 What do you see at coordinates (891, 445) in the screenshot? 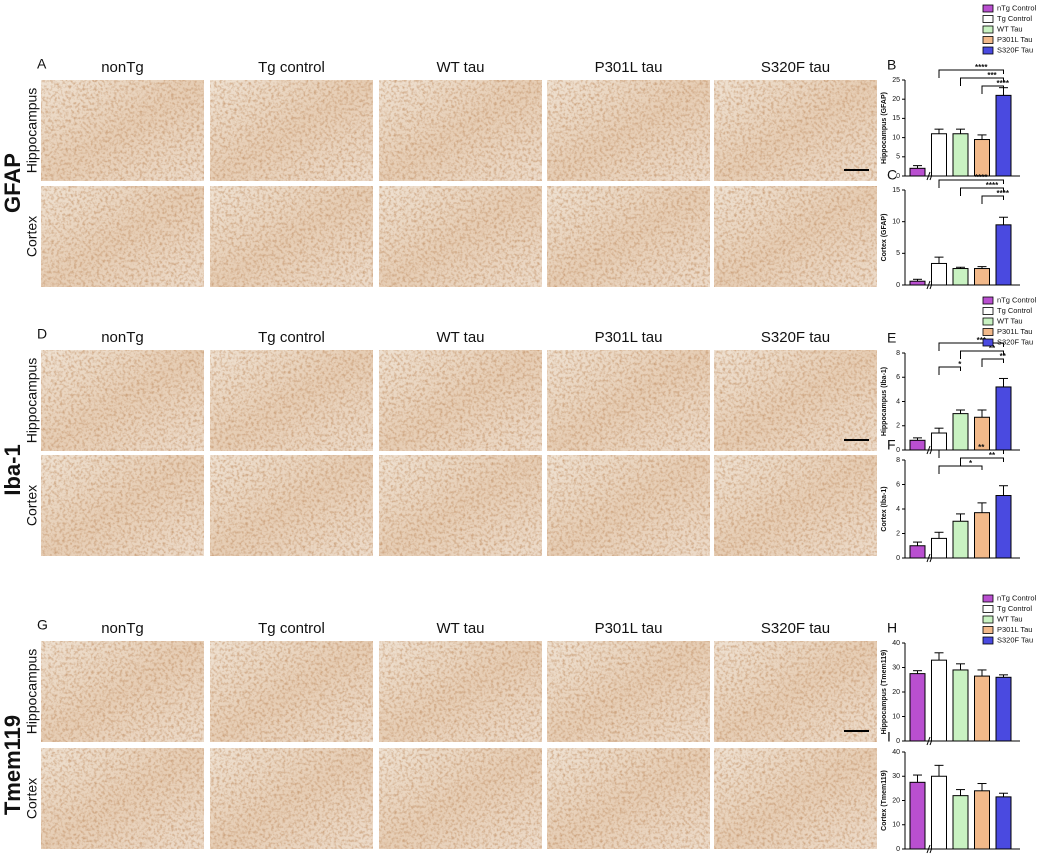
I see `panel-letter: F` at bounding box center [891, 445].